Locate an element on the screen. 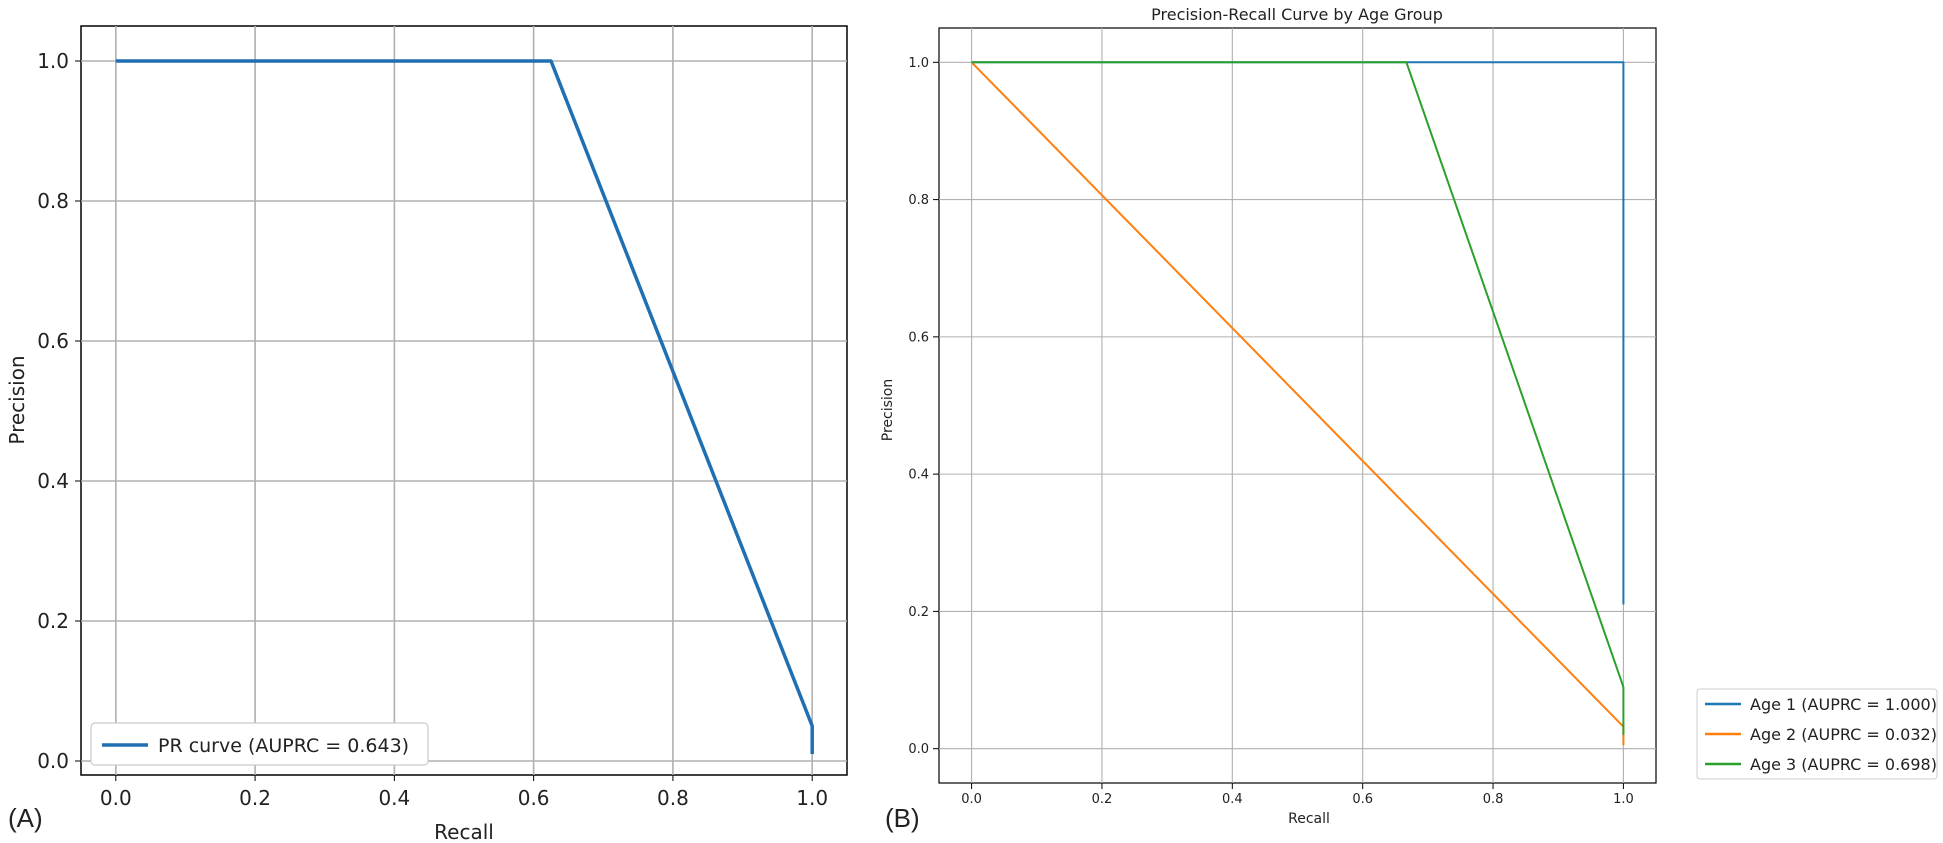 This screenshot has height=843, width=1943. b-y-tick-label: 0.4 is located at coordinates (918, 475).